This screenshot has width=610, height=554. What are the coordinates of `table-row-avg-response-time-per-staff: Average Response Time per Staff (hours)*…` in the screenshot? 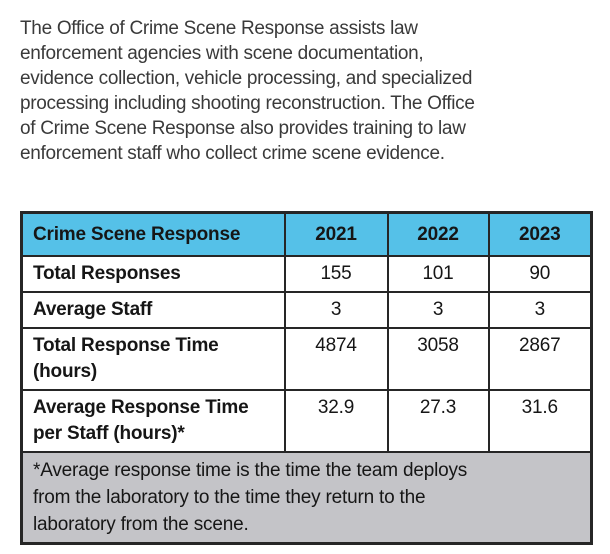 It's located at (306, 421).